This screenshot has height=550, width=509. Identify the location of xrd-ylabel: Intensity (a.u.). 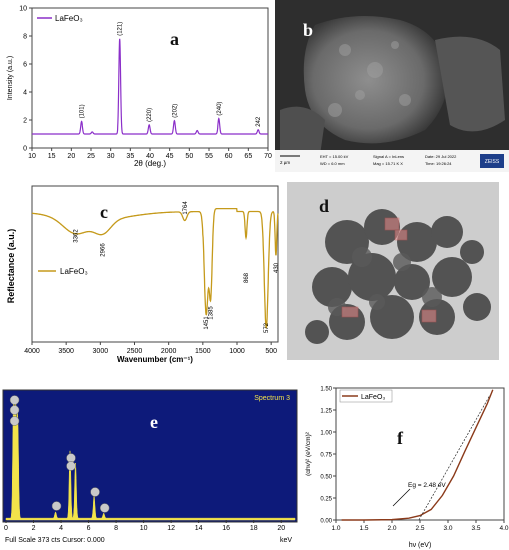
(10, 78).